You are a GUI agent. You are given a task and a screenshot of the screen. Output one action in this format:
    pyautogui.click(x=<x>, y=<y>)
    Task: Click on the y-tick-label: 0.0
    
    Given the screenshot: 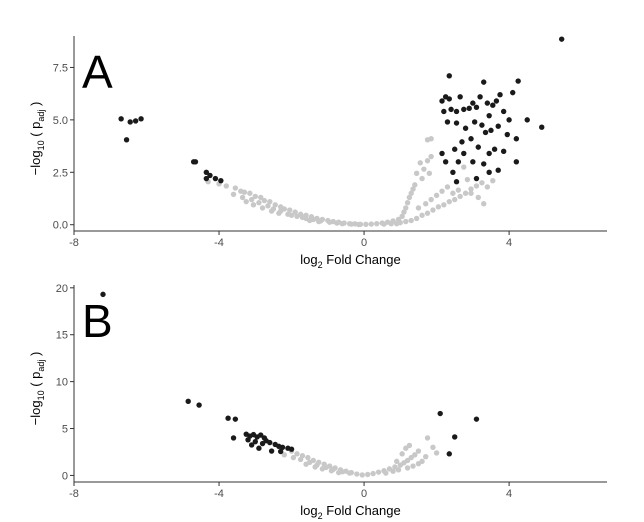 What is the action you would take?
    pyautogui.click(x=60, y=226)
    